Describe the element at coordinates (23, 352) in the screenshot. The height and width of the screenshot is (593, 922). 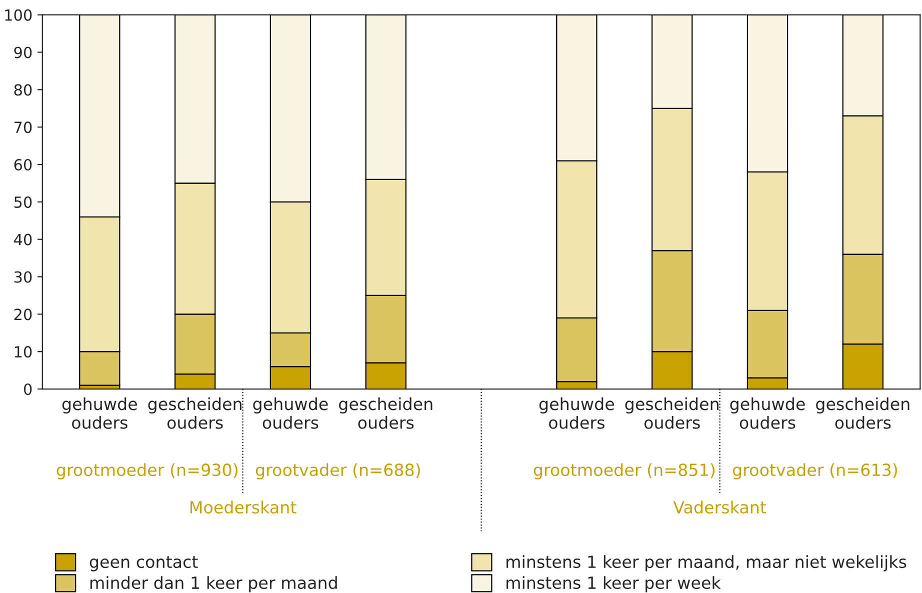
I see `y-tick-label: 10` at that location.